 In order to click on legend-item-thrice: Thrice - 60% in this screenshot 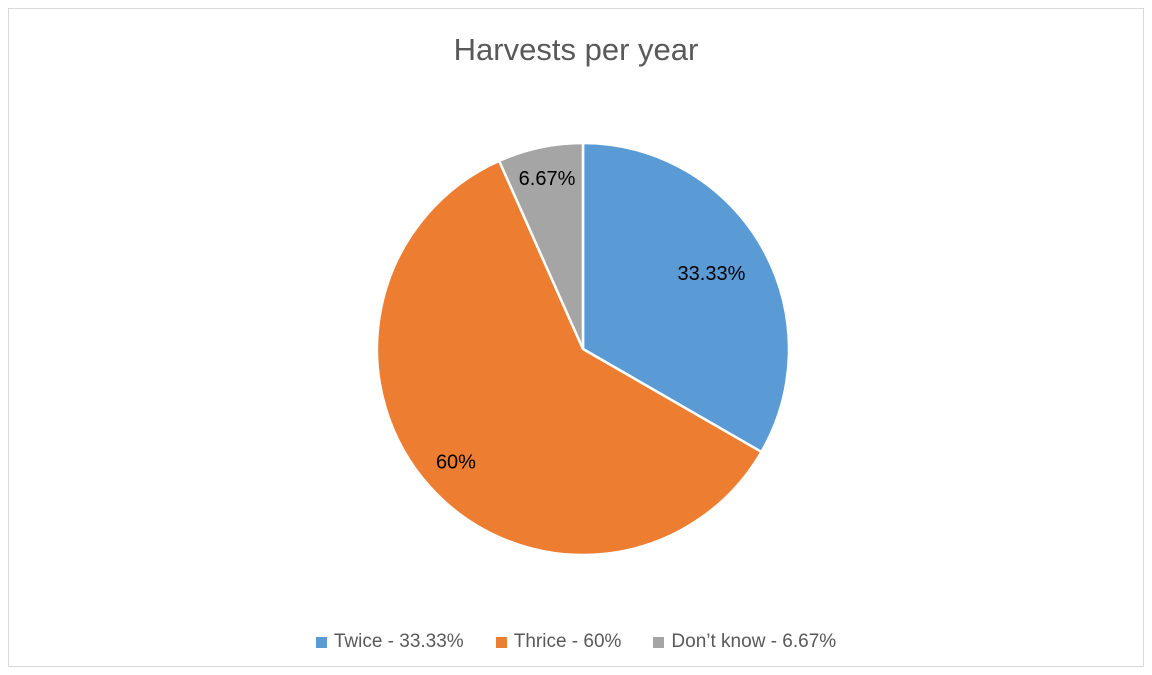, I will do `click(558, 642)`.